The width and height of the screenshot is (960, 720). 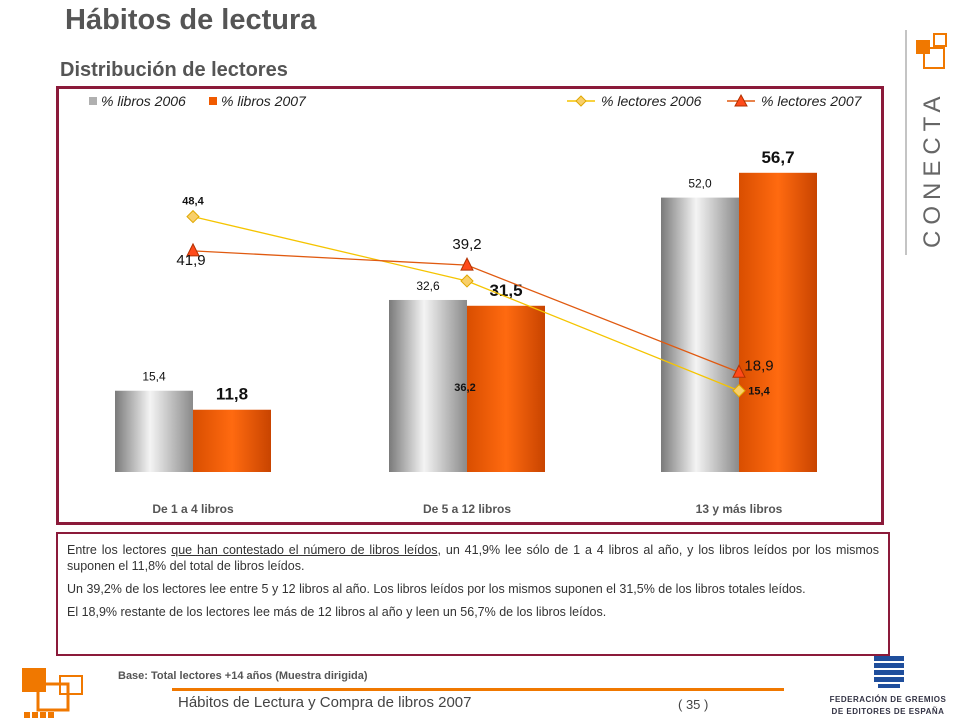 I want to click on conecta-logo: CONECTA, so click(x=926, y=142).